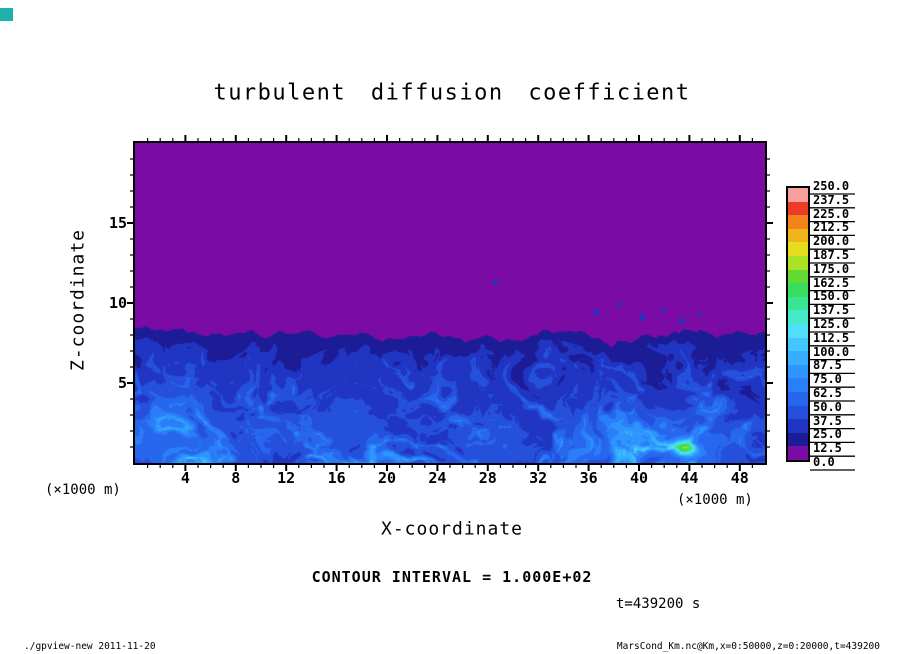 This screenshot has height=654, width=904. I want to click on x-tick-label: 32, so click(538, 478).